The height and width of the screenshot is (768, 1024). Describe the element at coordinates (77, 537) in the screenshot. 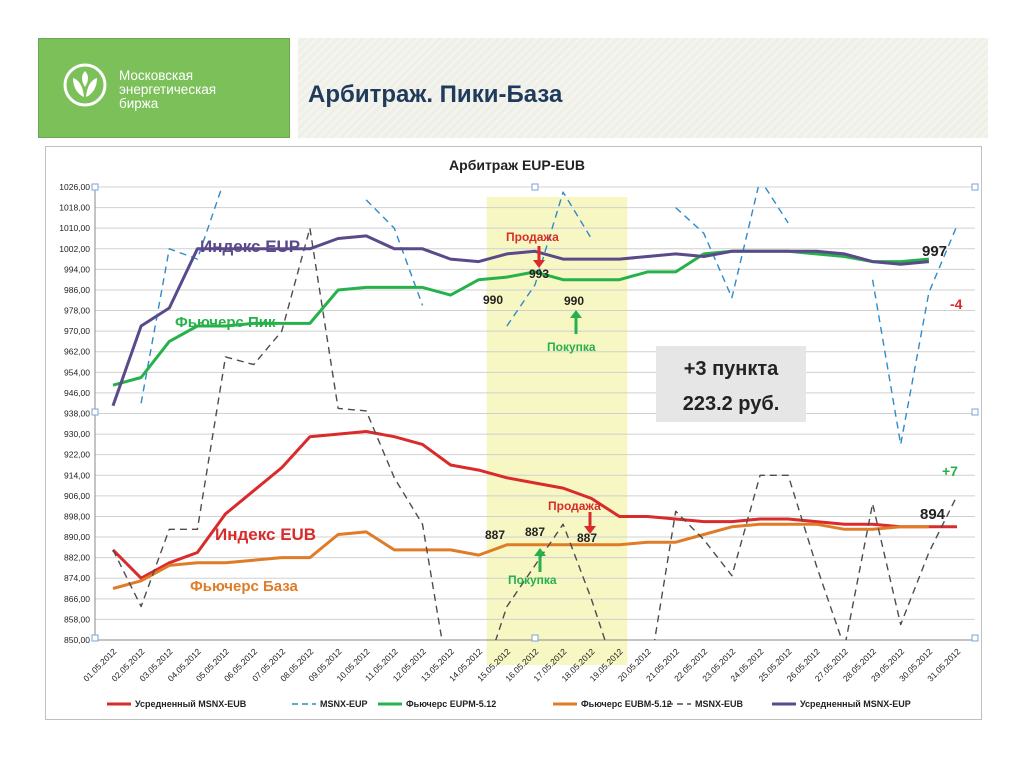

I see `y-tick-label: 890,00` at that location.